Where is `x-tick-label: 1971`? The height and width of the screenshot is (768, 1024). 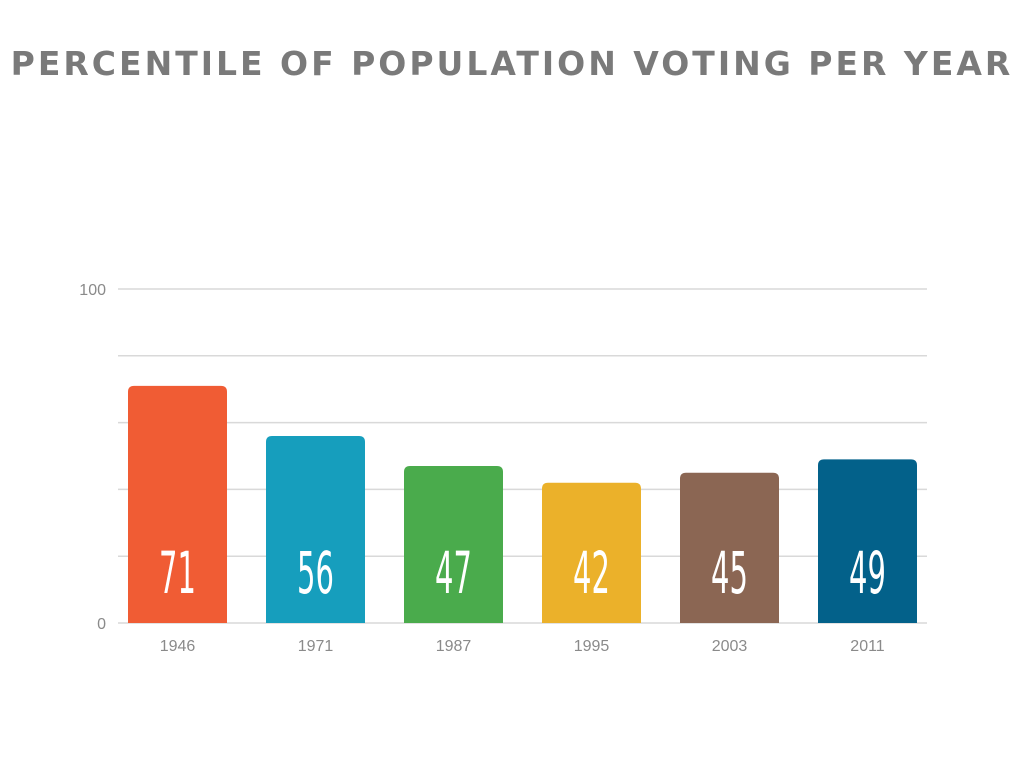 x-tick-label: 1971 is located at coordinates (316, 646).